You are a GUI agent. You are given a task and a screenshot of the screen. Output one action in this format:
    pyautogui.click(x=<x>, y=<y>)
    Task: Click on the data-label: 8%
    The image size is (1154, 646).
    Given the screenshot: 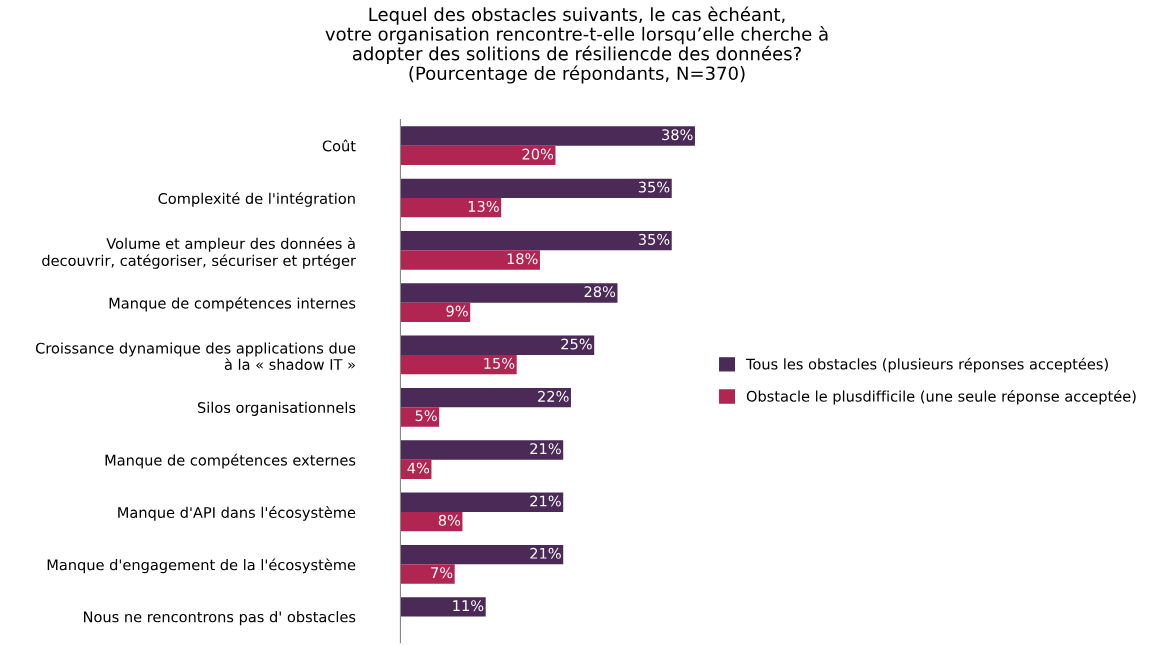 What is the action you would take?
    pyautogui.click(x=449, y=520)
    